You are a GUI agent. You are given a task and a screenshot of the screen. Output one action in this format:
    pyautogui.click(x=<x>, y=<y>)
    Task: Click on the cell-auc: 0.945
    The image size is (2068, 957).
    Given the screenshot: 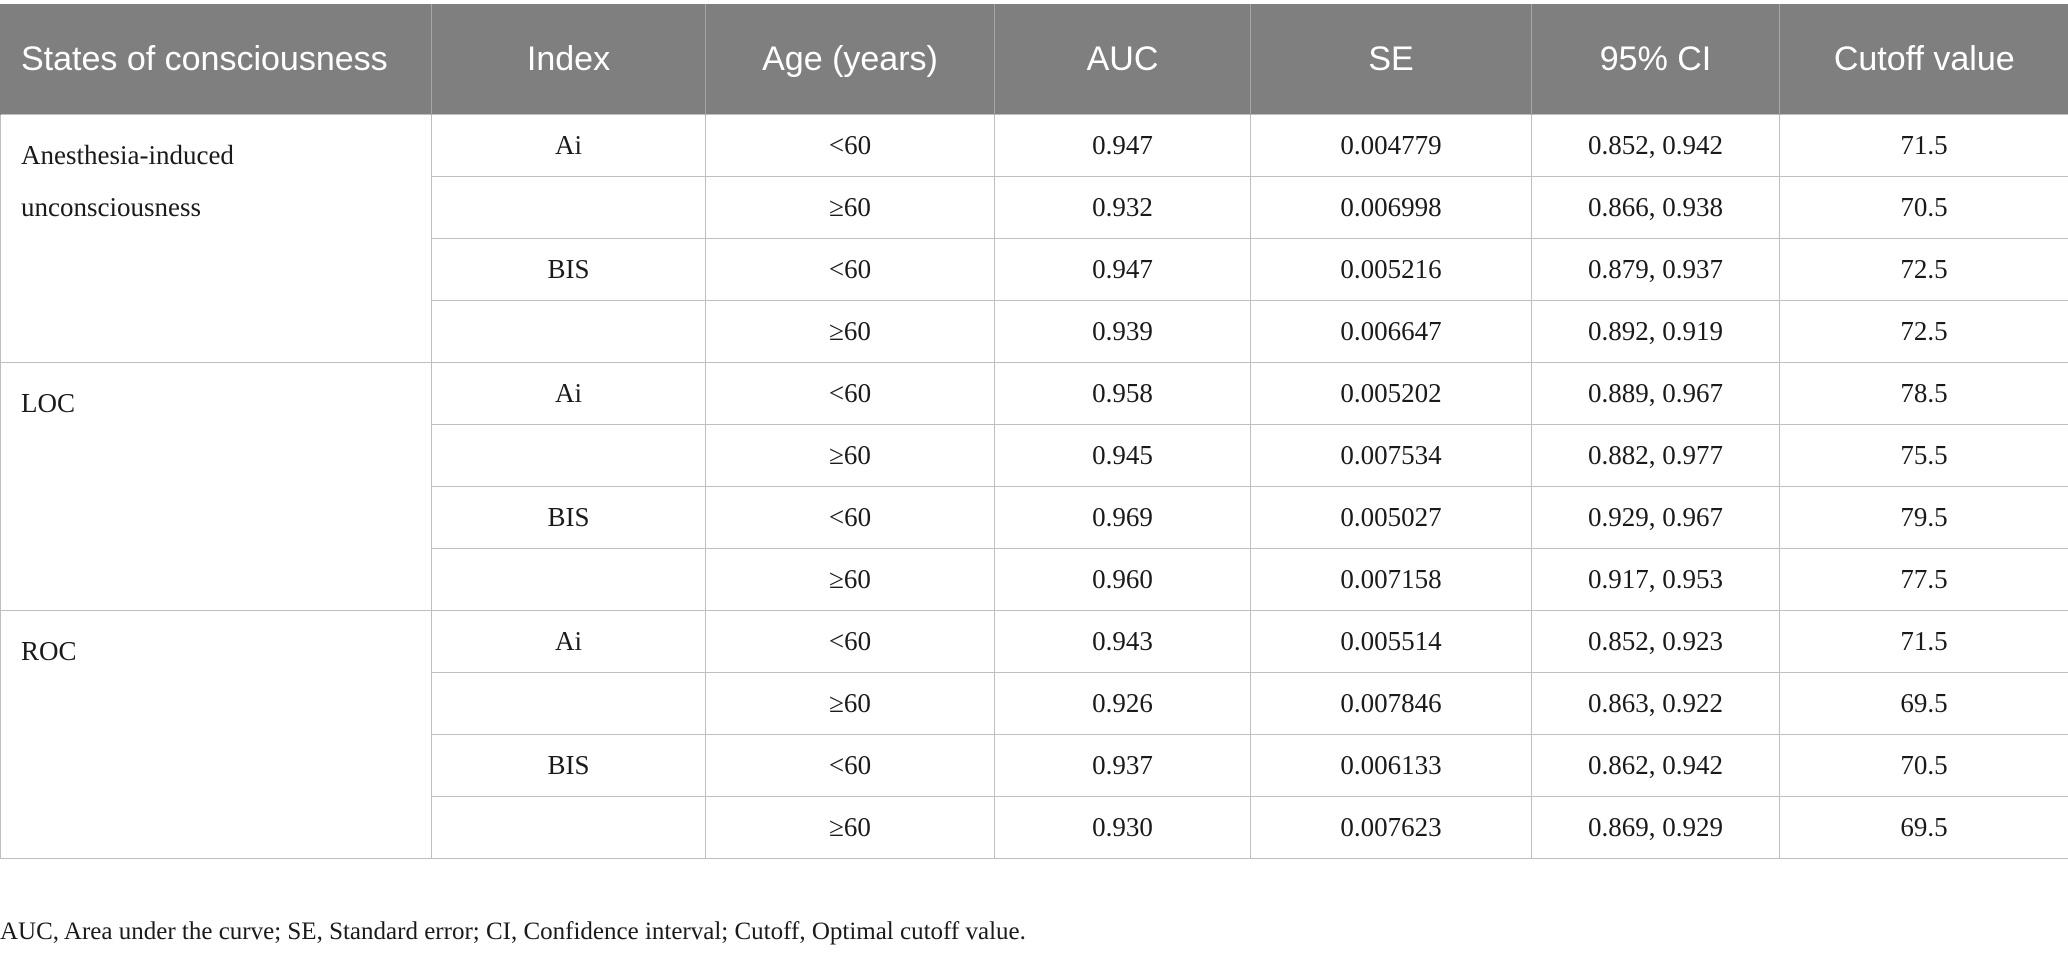 What is the action you would take?
    pyautogui.click(x=1122, y=455)
    